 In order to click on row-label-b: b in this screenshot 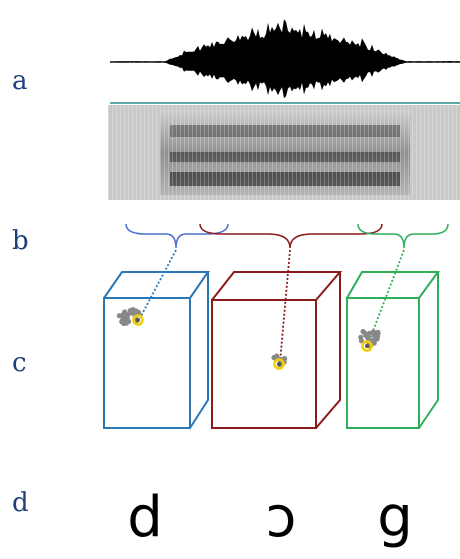, I will do `click(20, 241)`.